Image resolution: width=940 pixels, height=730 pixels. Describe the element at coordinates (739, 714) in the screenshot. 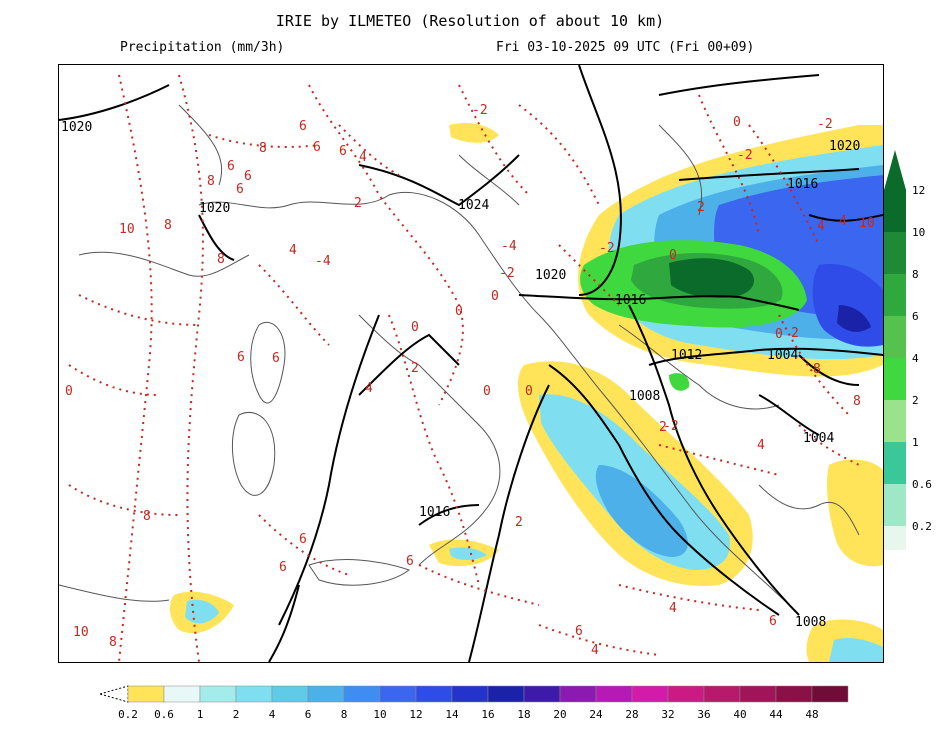

I see `bottom-scale-label: 40` at that location.